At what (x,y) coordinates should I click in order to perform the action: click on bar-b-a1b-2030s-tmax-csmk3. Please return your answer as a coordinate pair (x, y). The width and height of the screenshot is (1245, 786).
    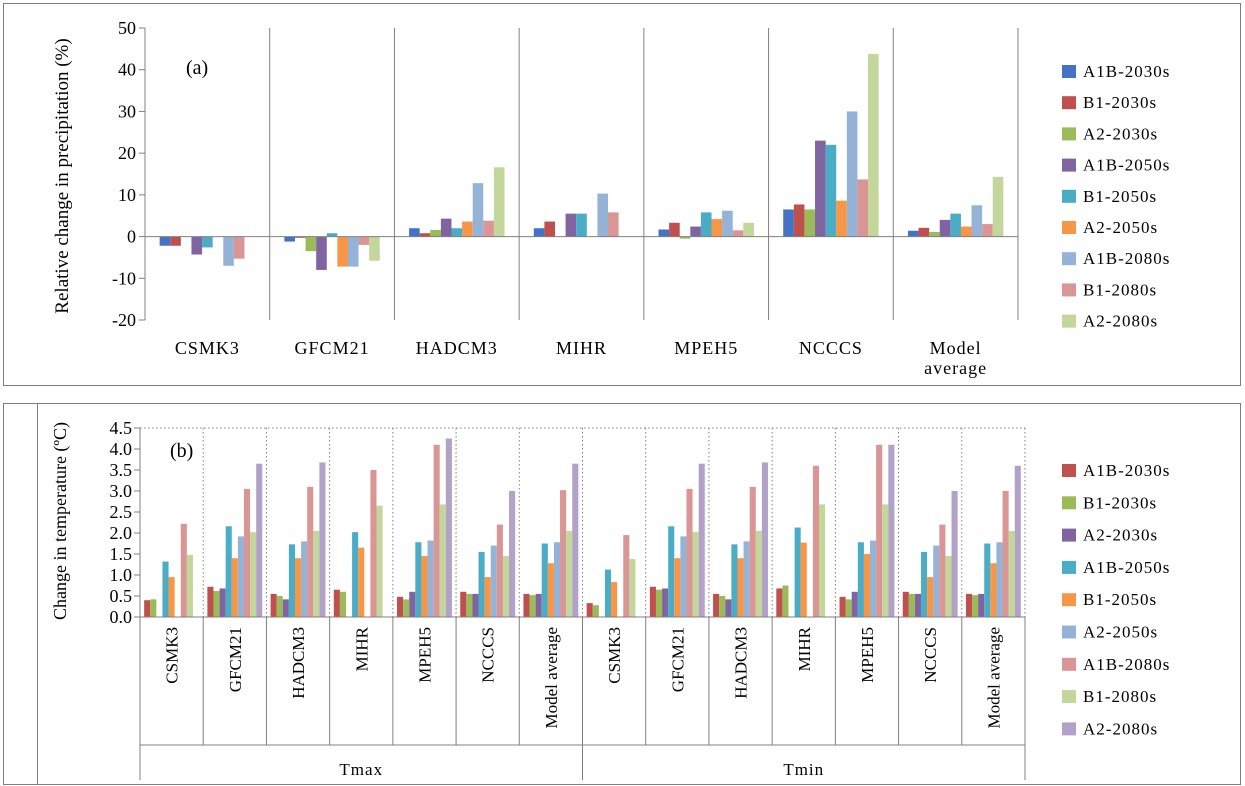
    Looking at the image, I should click on (147, 608).